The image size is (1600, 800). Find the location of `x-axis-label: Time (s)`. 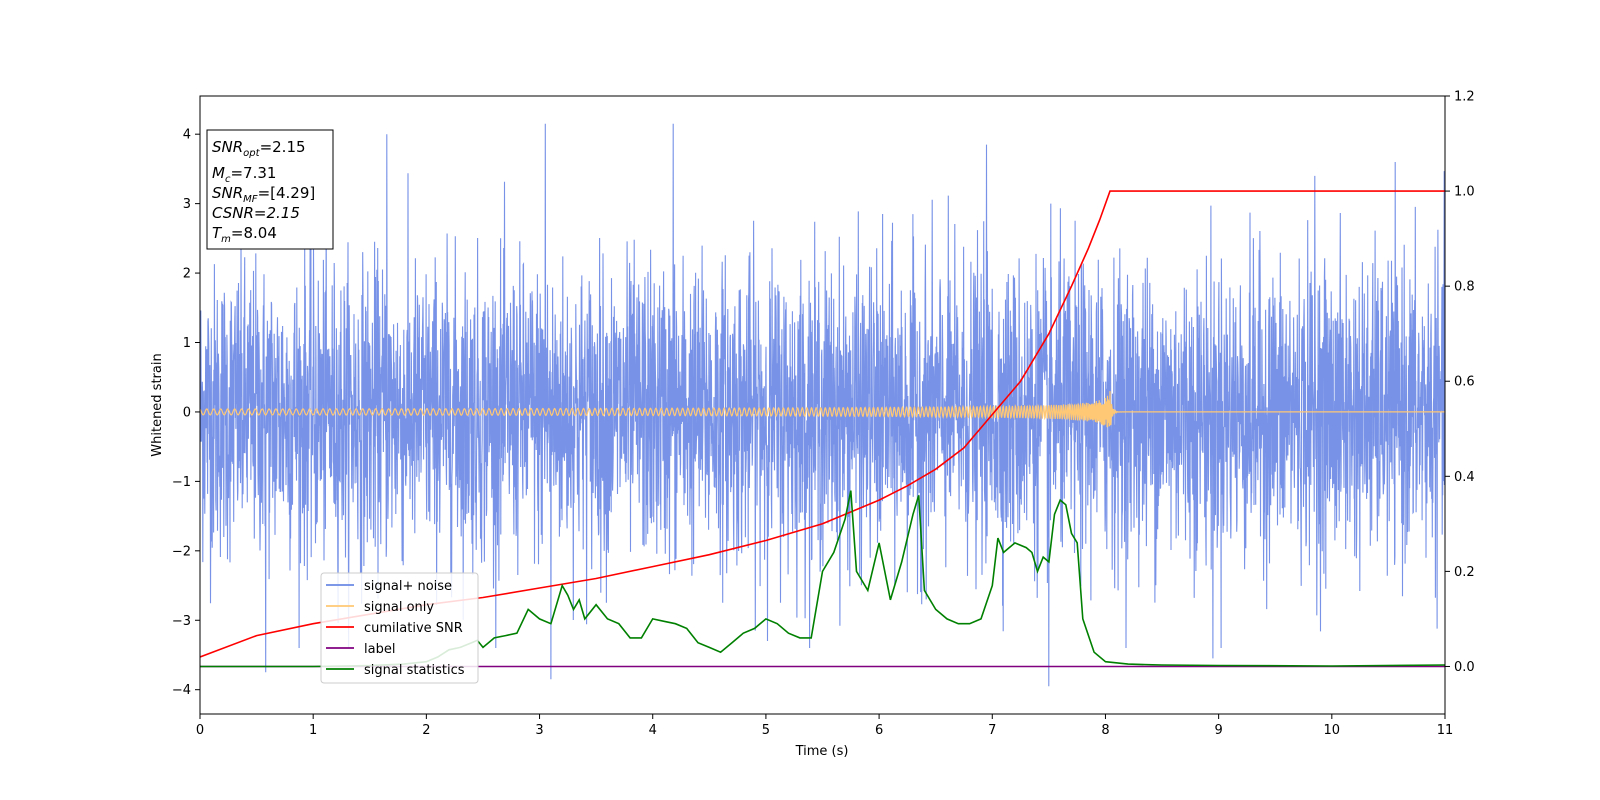

x-axis-label: Time (s) is located at coordinates (822, 751).